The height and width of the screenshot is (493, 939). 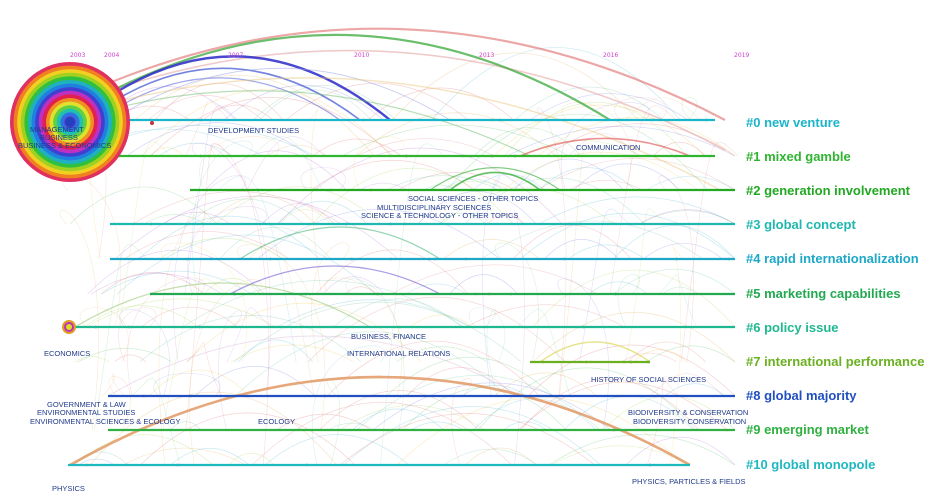 I want to click on year-2003: 2003, so click(x=77, y=55).